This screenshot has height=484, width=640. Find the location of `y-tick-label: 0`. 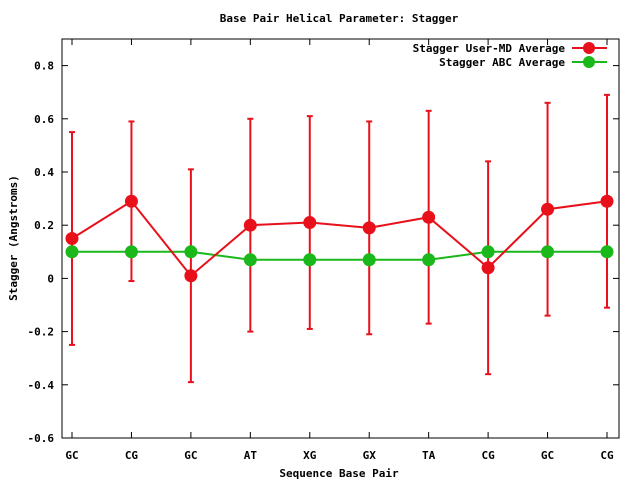

y-tick-label: 0 is located at coordinates (50, 278).